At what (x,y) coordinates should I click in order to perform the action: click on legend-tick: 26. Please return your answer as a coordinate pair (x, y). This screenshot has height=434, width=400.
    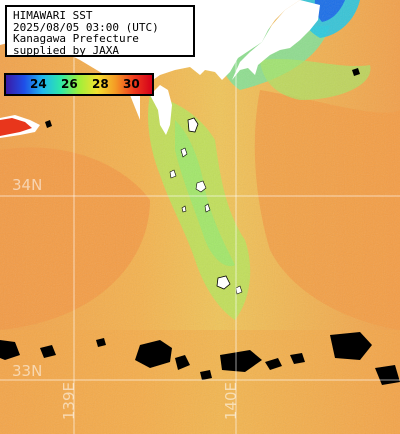
    Looking at the image, I should click on (69, 84).